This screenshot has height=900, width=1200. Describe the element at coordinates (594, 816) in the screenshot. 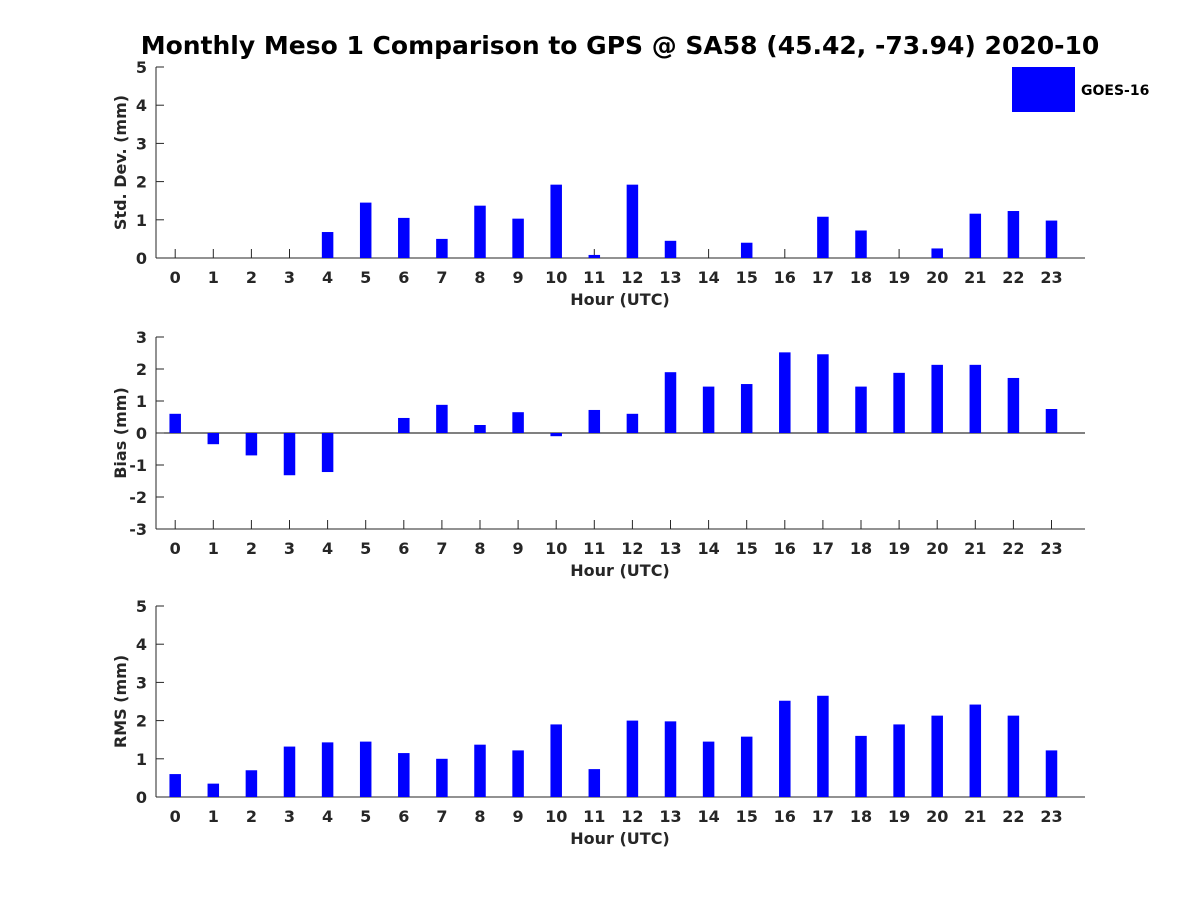

I see `rms-x-tick-label: 11` at that location.